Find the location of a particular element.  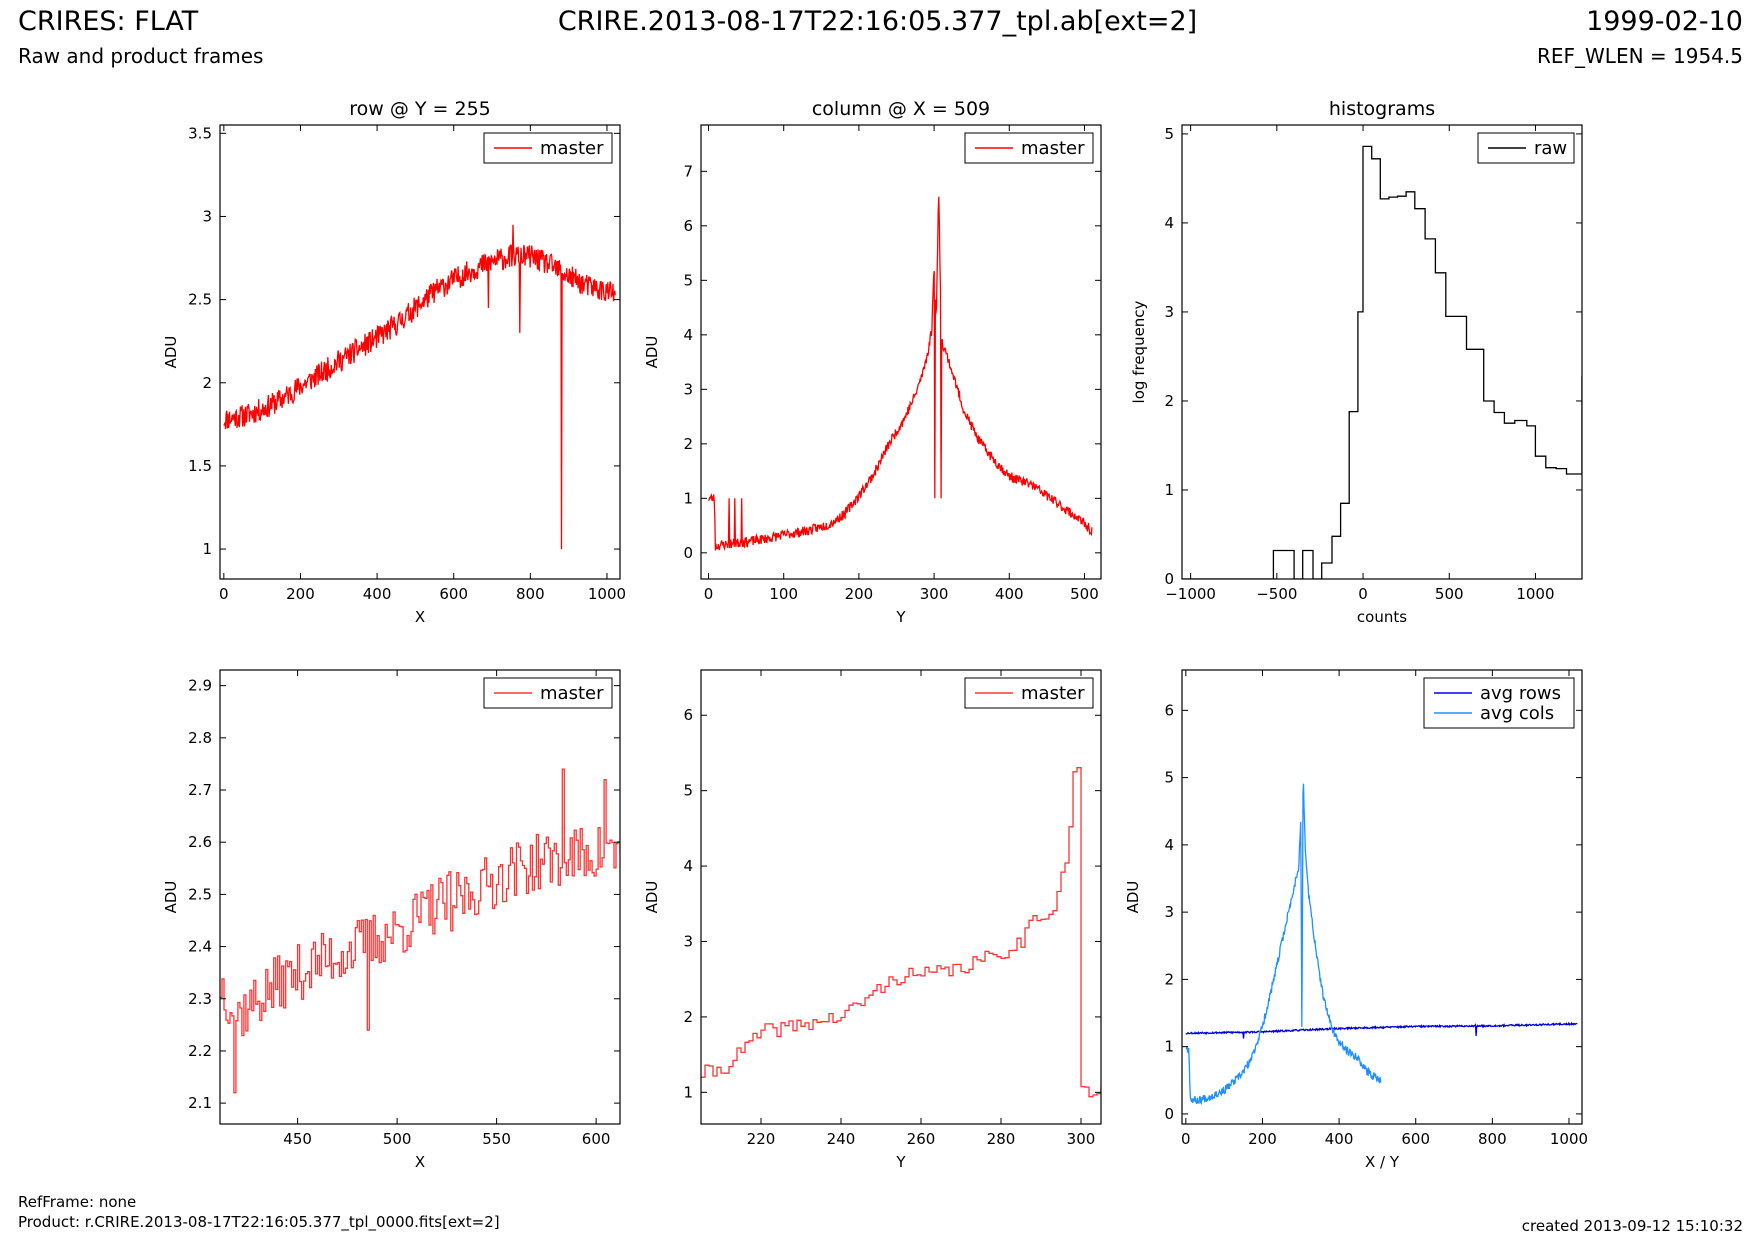

x-tick-label: 100 is located at coordinates (783, 594).